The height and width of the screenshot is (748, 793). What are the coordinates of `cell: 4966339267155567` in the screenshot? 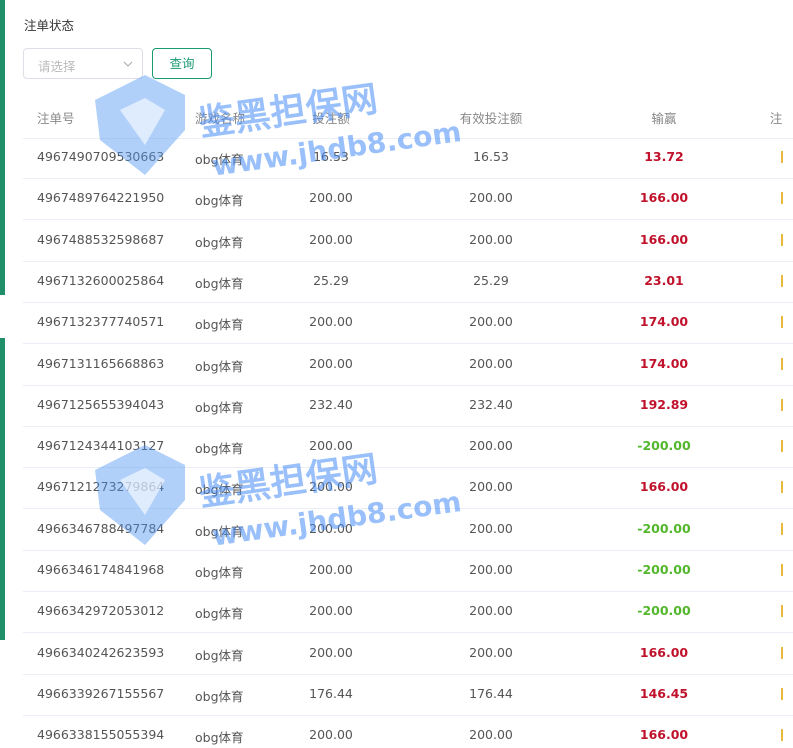 It's located at (101, 693).